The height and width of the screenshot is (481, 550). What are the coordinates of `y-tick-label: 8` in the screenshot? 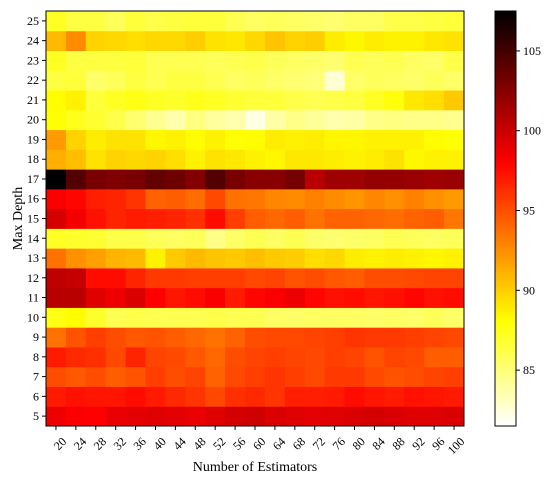 It's located at (36, 357).